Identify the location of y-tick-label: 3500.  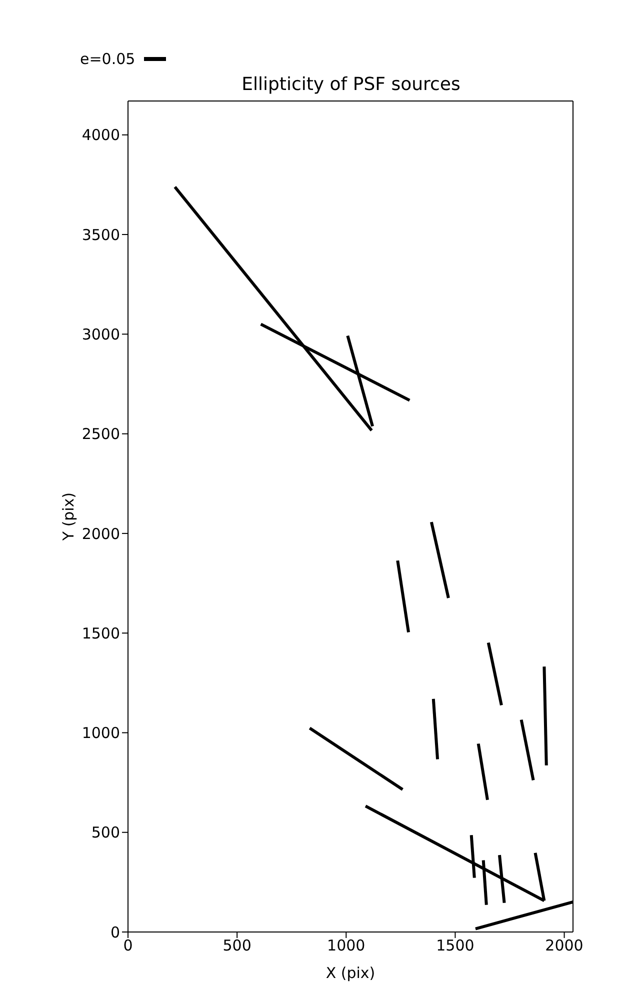
(101, 235).